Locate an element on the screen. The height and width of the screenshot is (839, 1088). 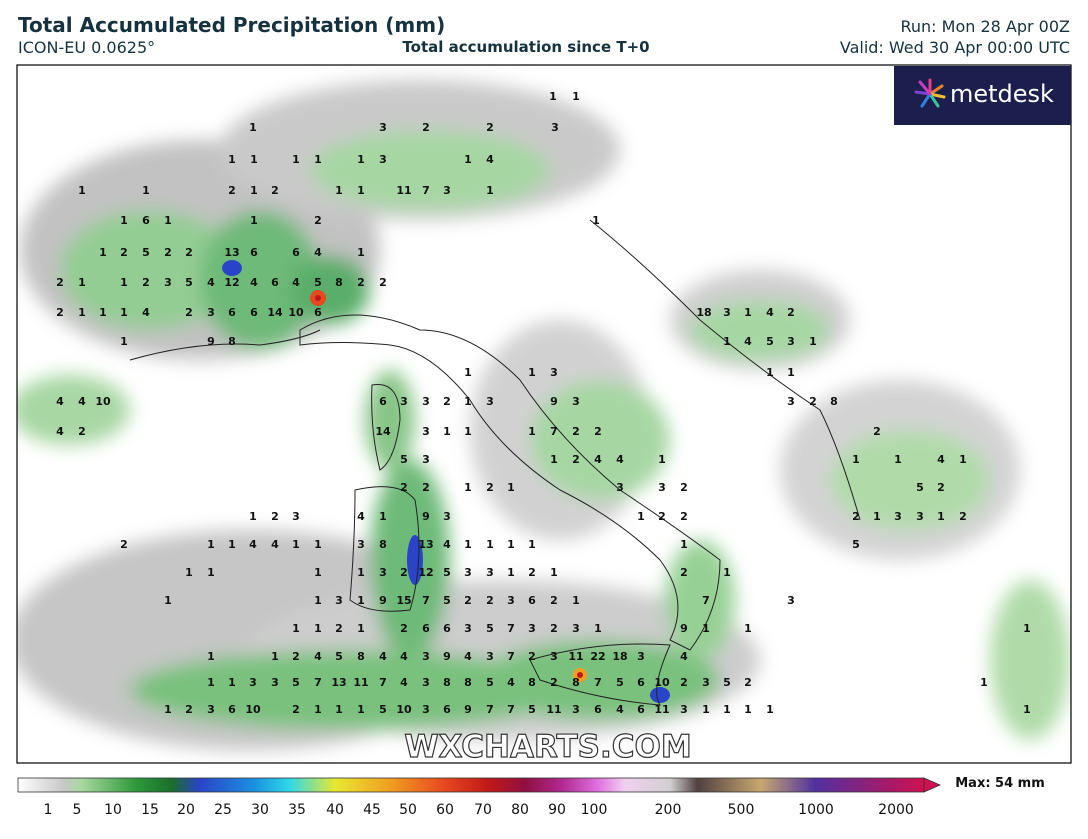
precip-label: 18 is located at coordinates (703, 312).